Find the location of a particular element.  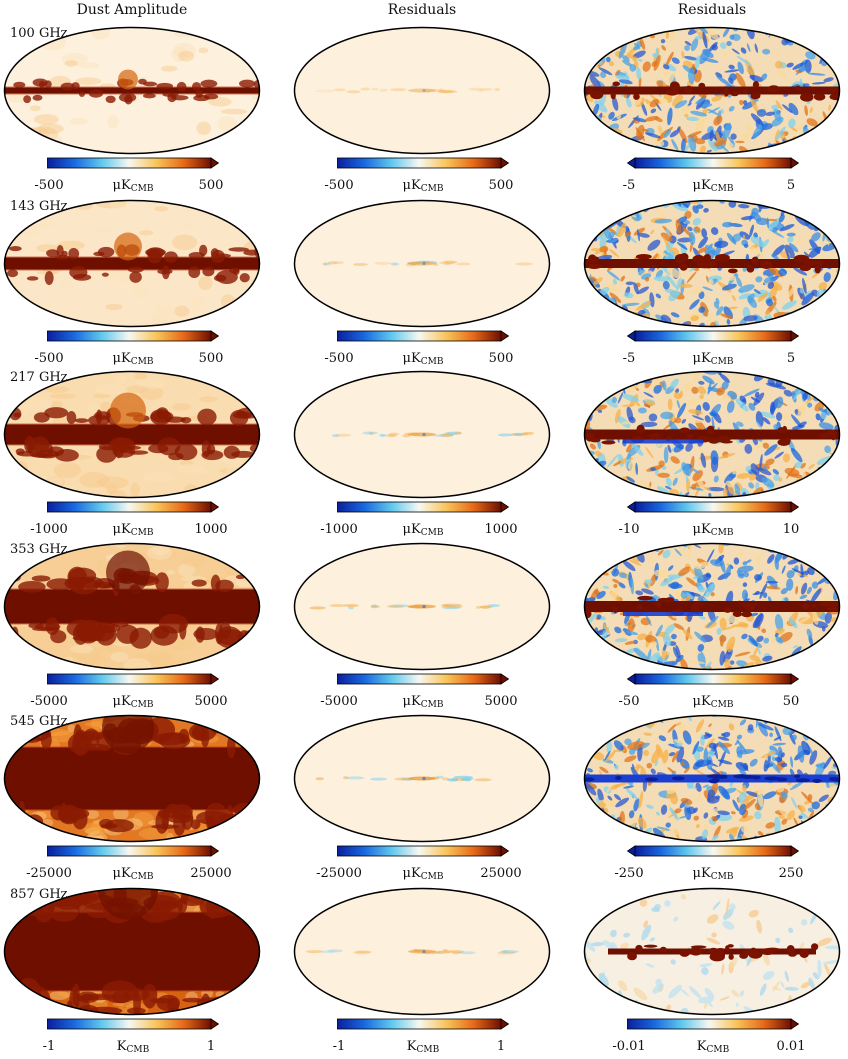

colorbar-row1-col1 is located at coordinates (133, 163).